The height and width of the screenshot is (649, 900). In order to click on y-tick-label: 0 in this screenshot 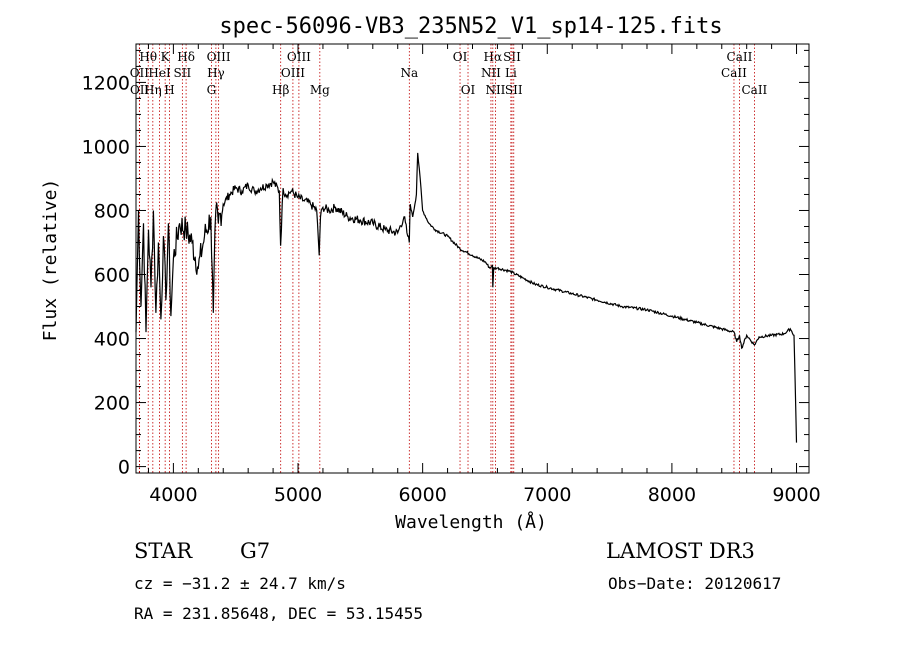, I will do `click(124, 468)`.